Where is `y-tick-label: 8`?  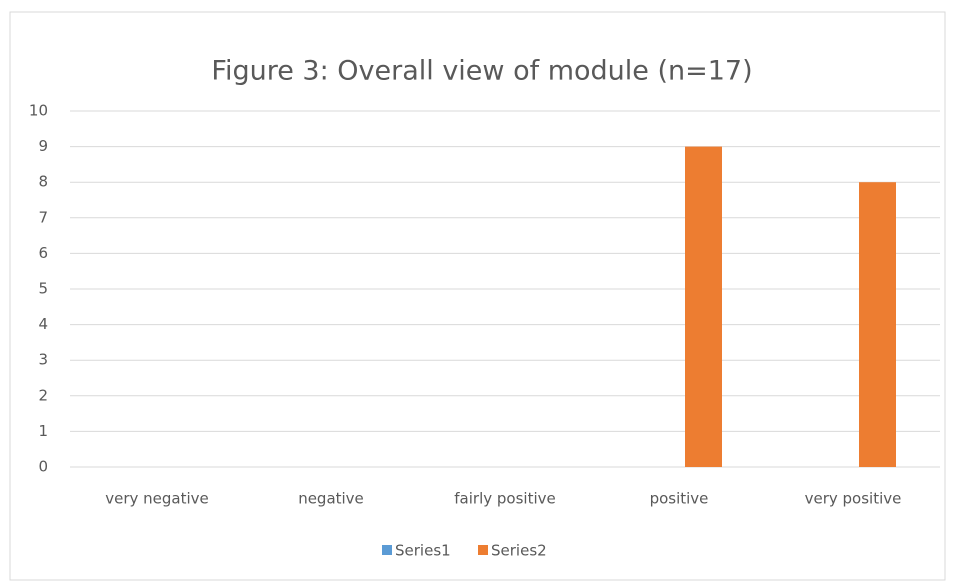
y-tick-label: 8 is located at coordinates (43, 182).